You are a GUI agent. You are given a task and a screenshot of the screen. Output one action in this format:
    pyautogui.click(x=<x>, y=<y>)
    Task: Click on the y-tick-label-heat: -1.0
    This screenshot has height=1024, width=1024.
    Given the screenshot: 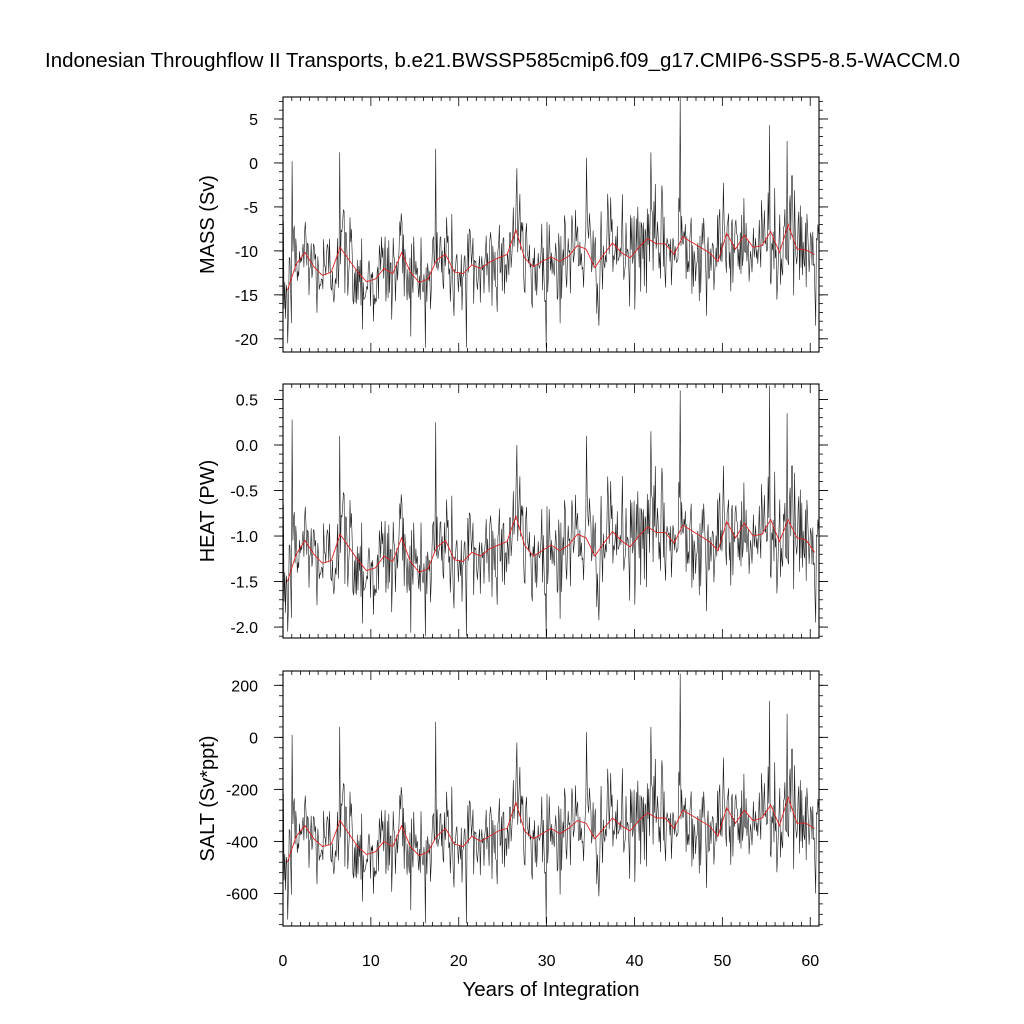 What is the action you would take?
    pyautogui.click(x=244, y=537)
    